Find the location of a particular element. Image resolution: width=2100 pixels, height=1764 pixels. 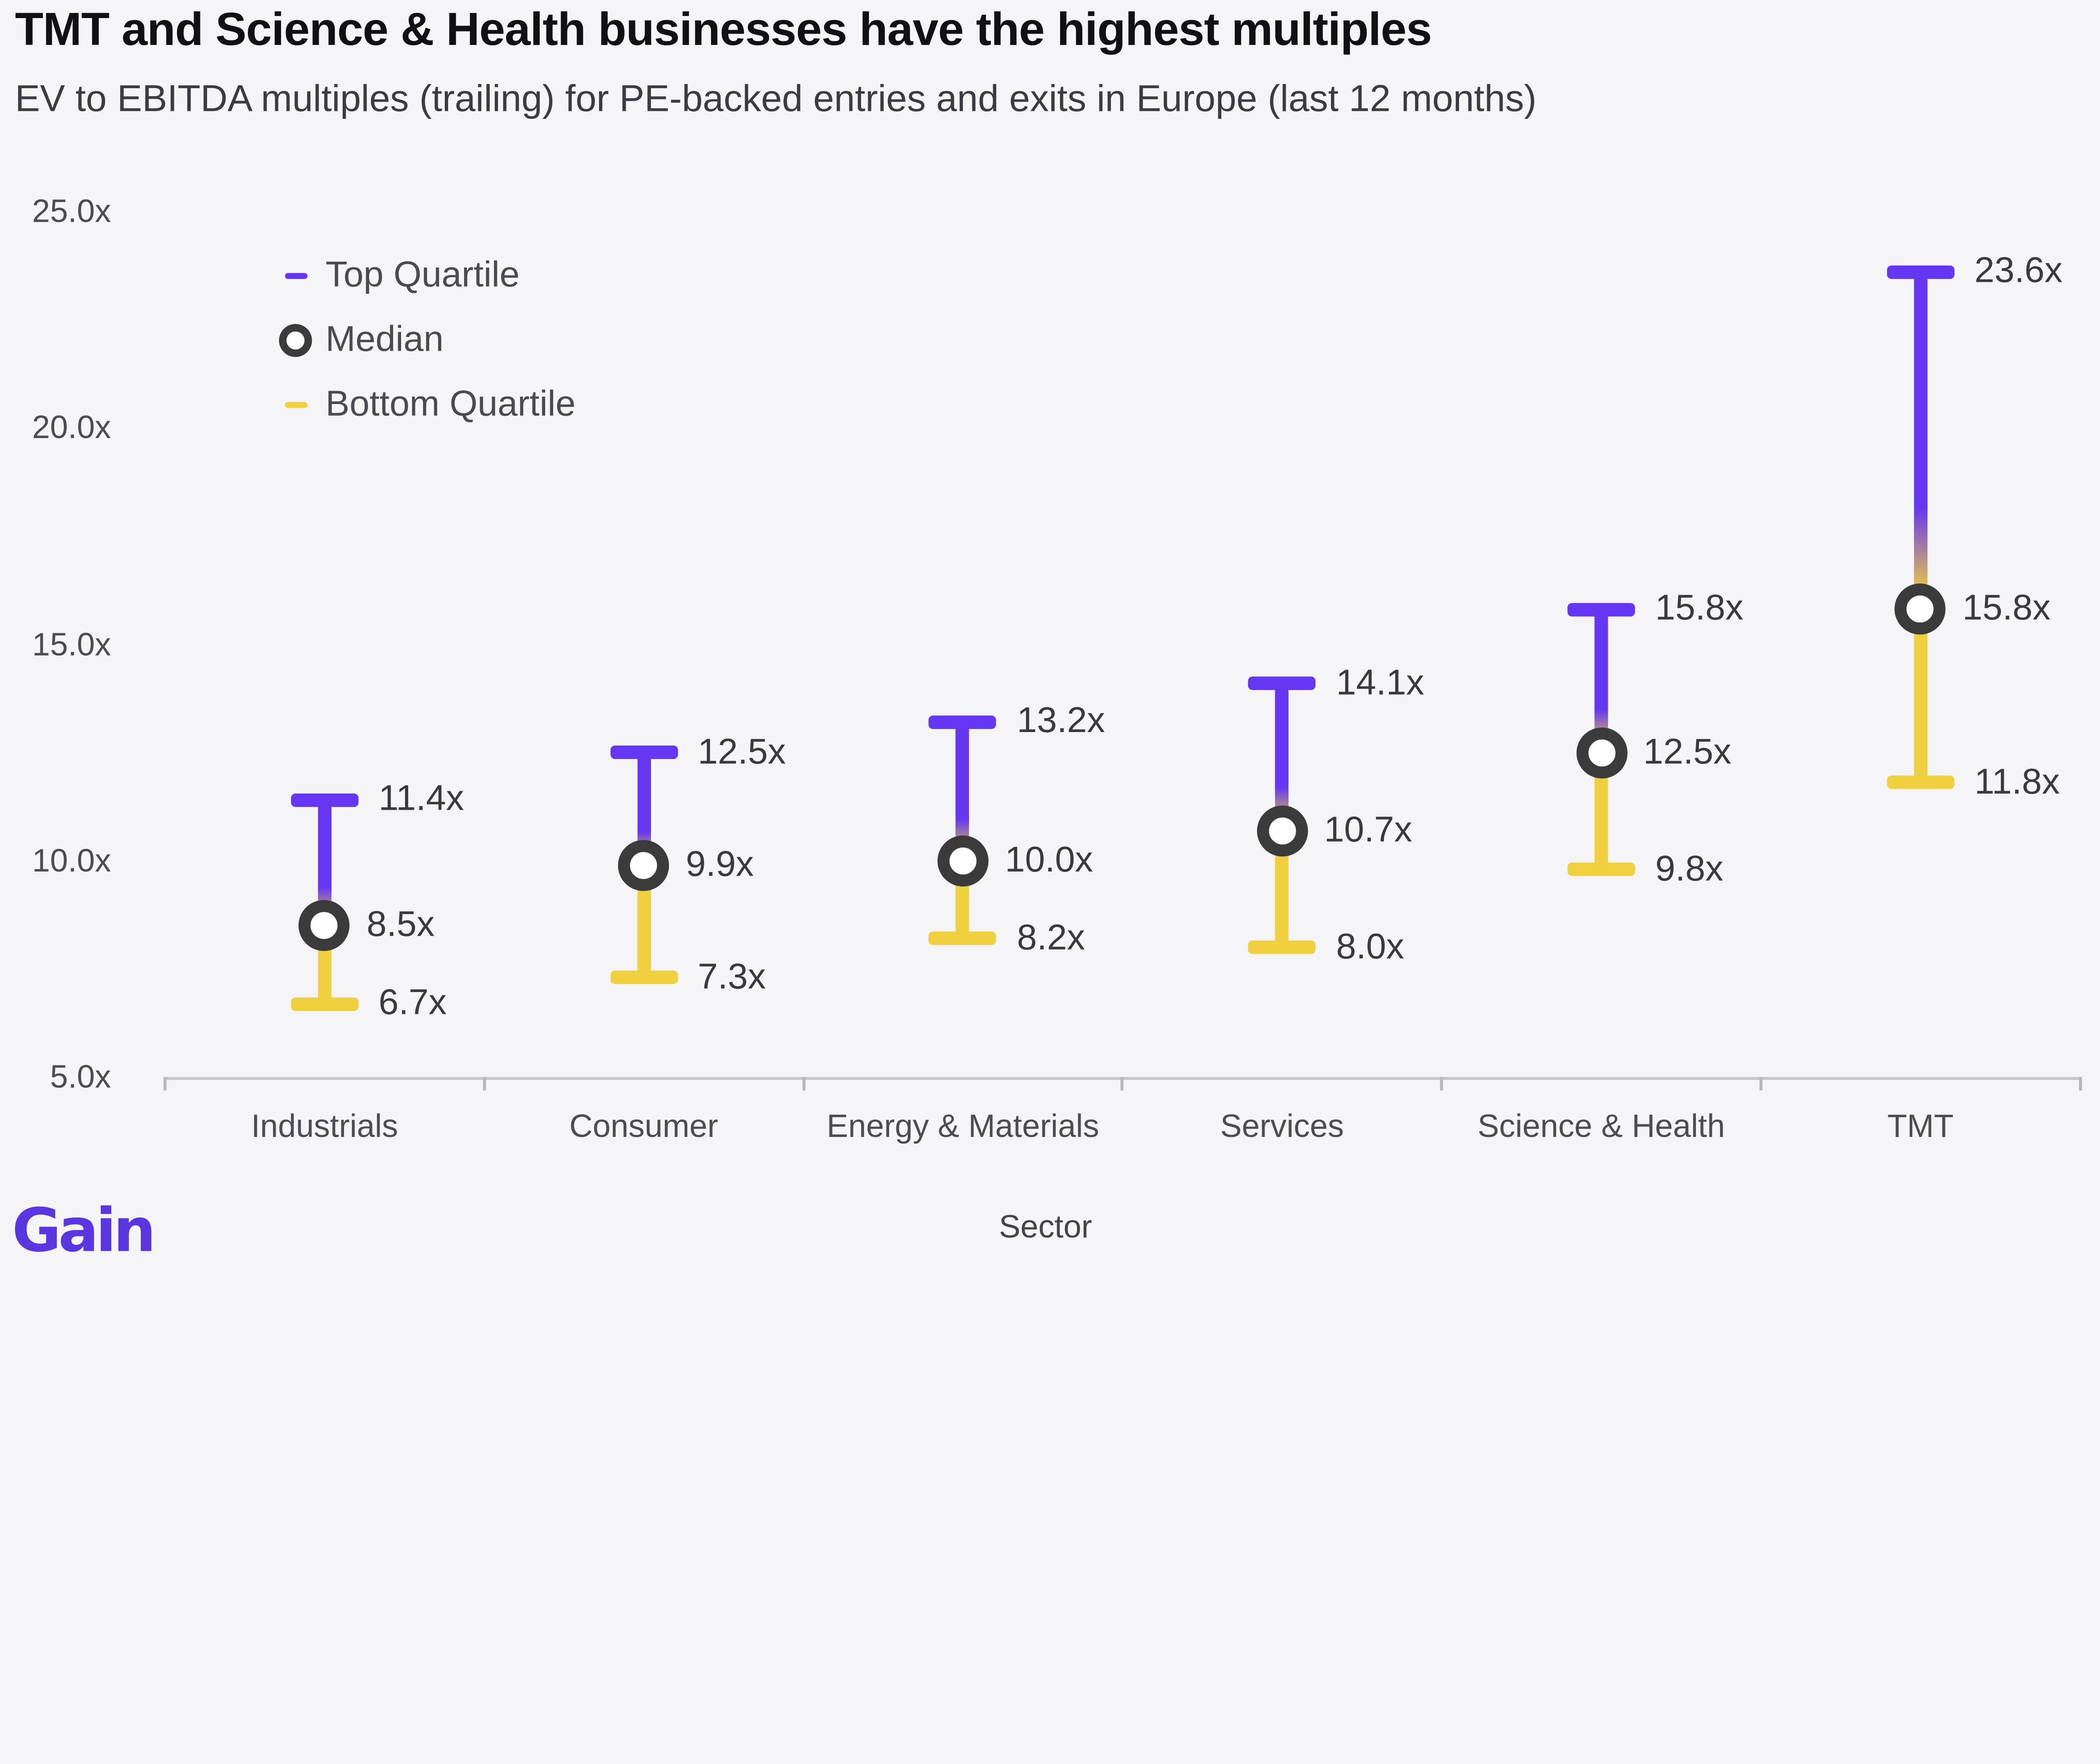

legend-label: Top Quartile is located at coordinates (423, 274).